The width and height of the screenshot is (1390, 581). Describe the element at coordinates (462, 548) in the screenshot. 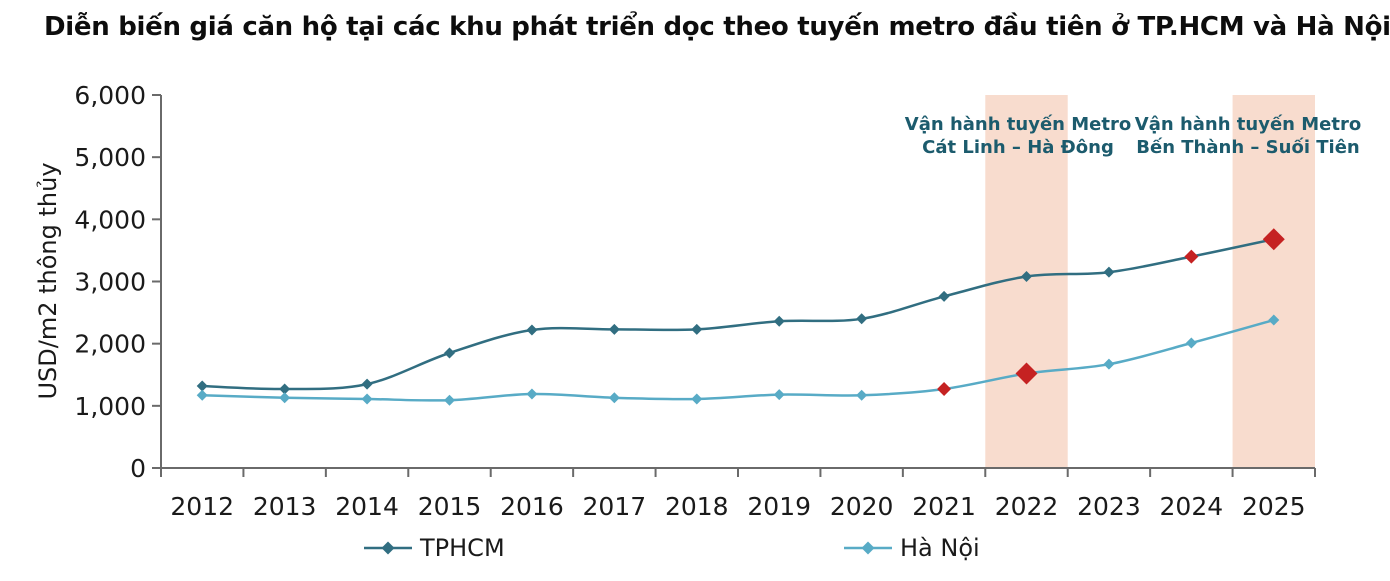

I see `legend-label-tphcm: TPHCM` at that location.